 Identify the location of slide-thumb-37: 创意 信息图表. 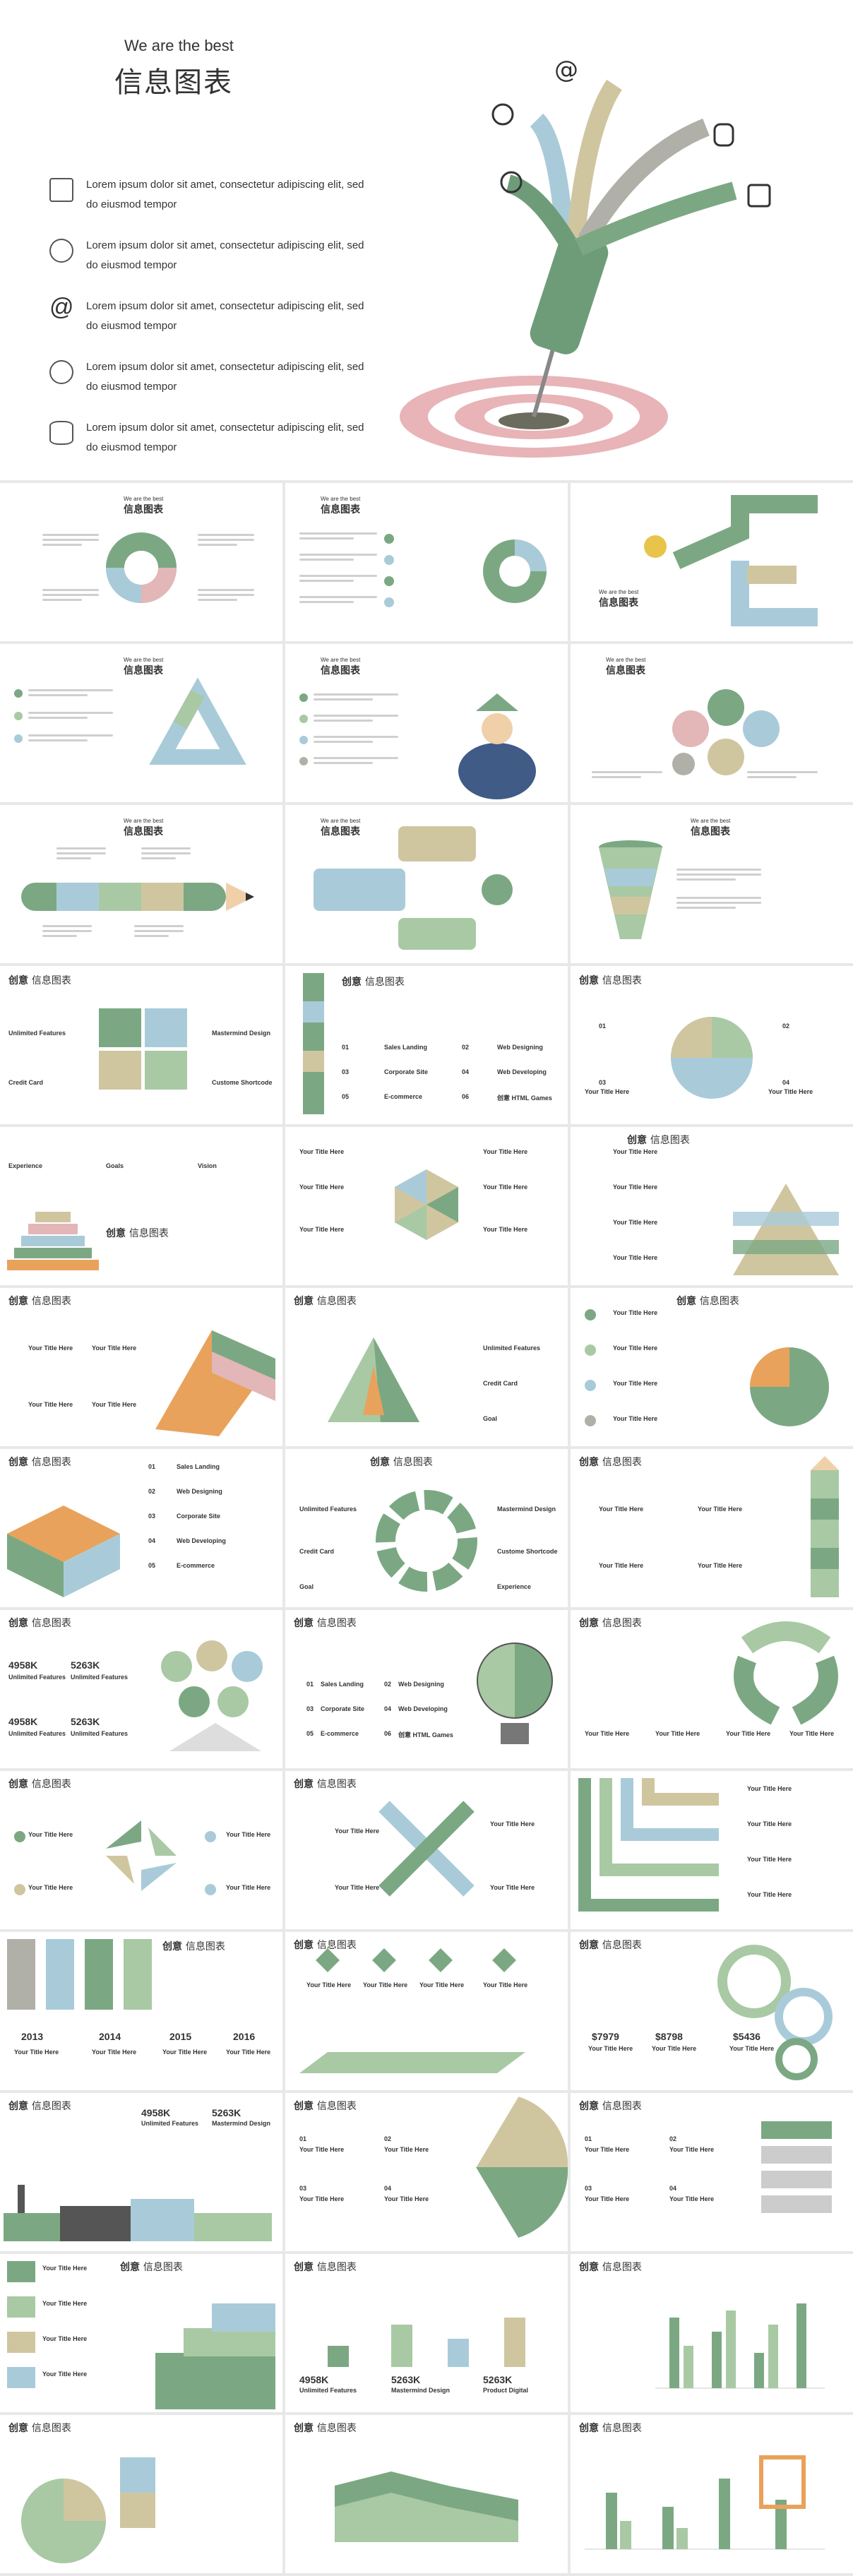
(141, 2494).